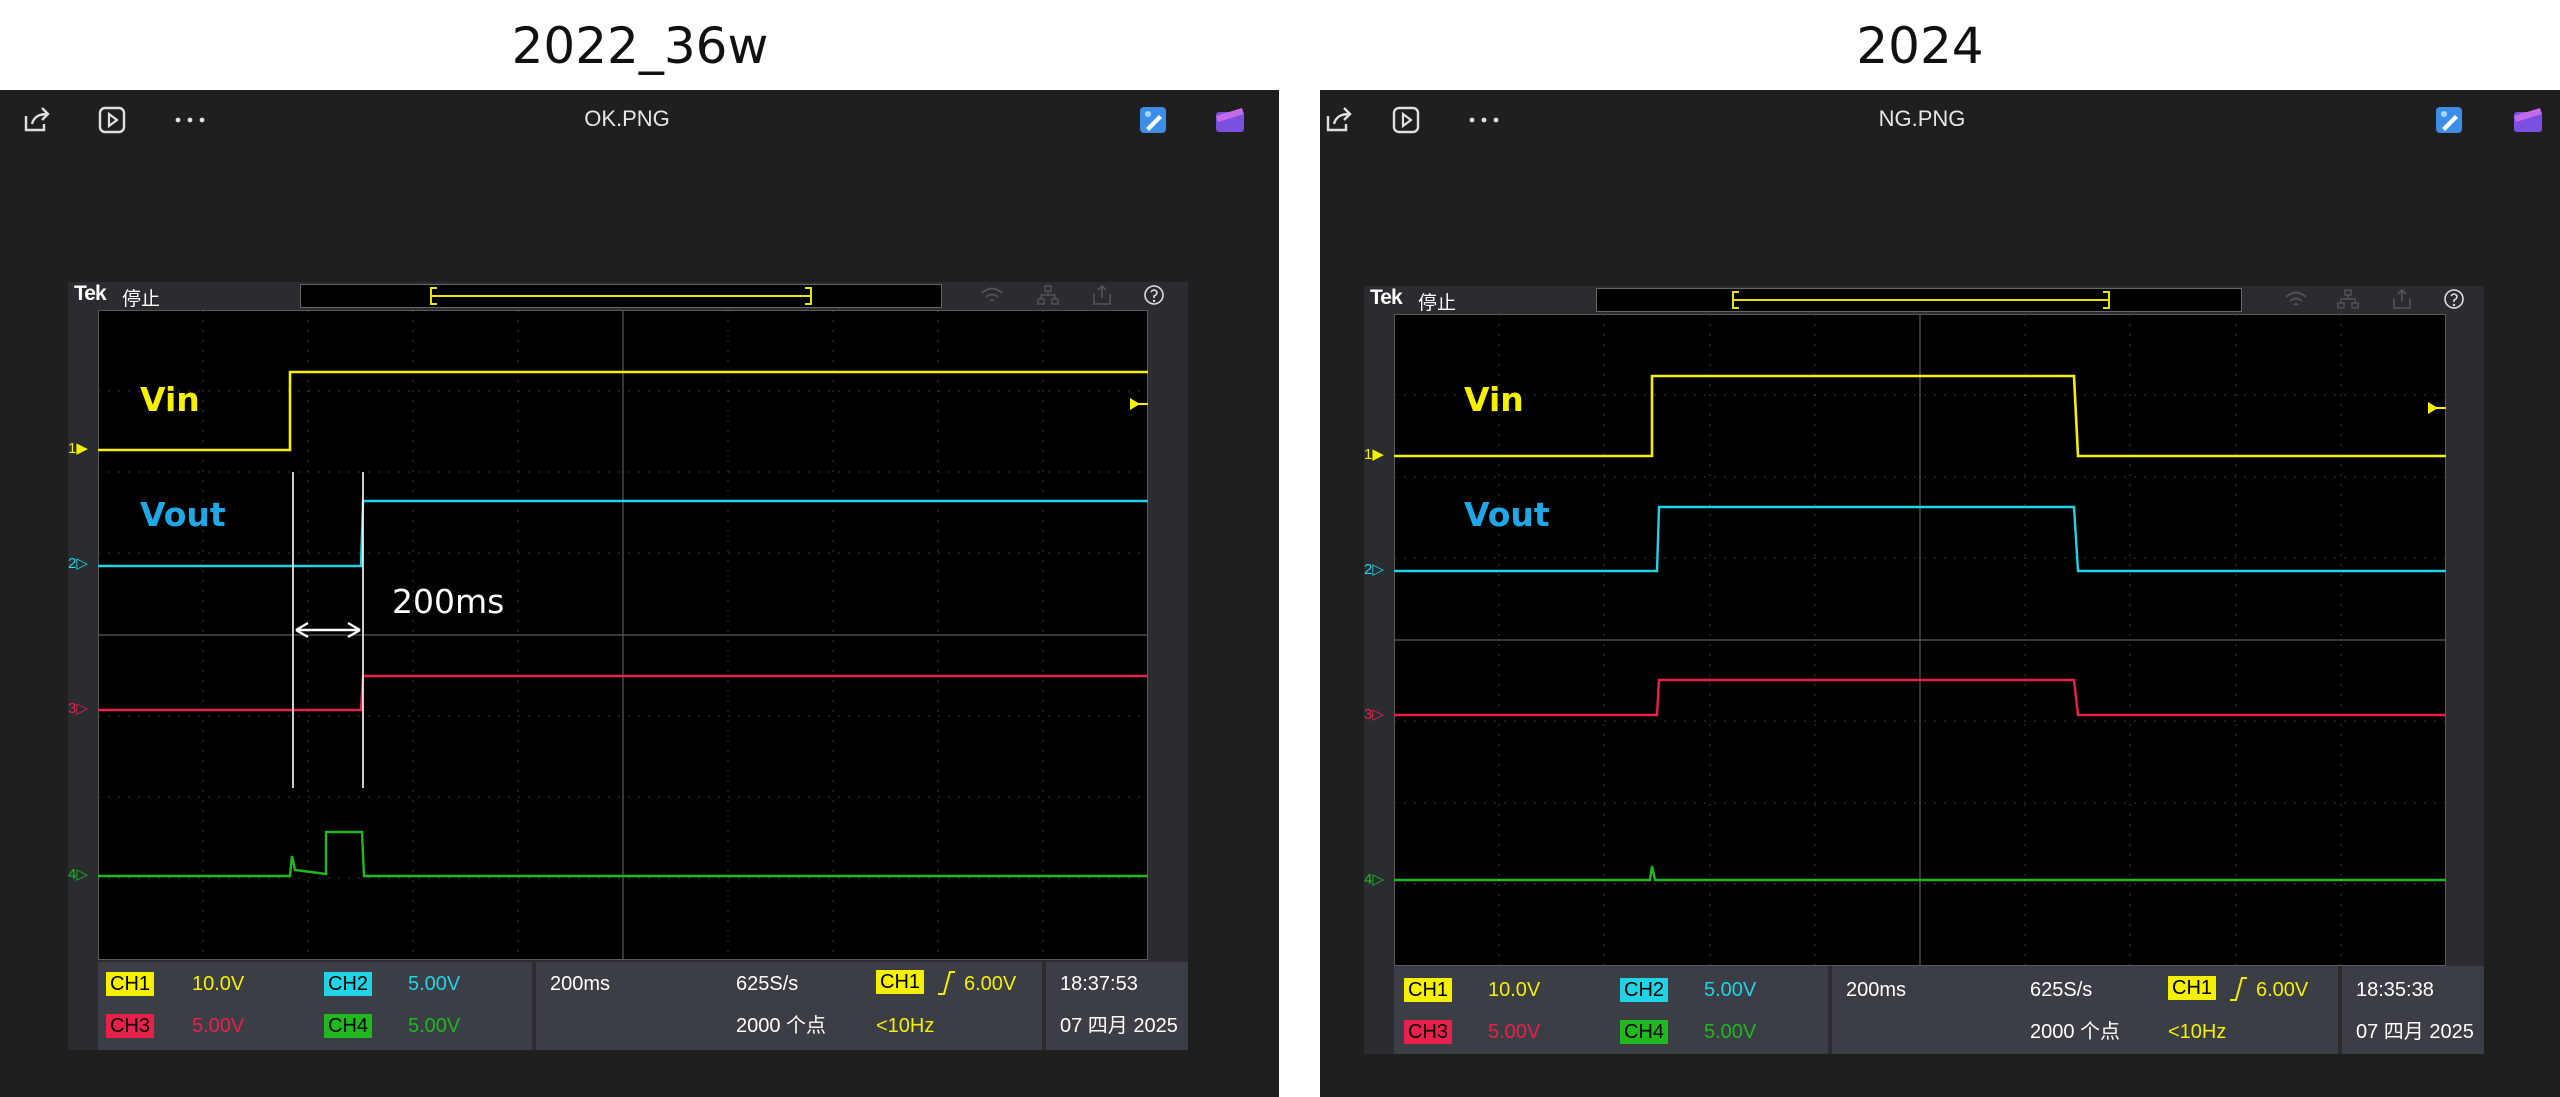  I want to click on file-name: NG.PNG, so click(1922, 118).